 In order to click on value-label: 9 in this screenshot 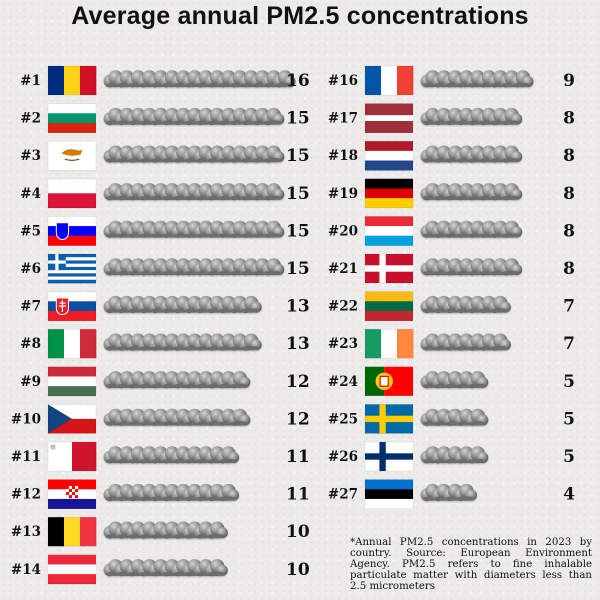, I will do `click(569, 81)`.